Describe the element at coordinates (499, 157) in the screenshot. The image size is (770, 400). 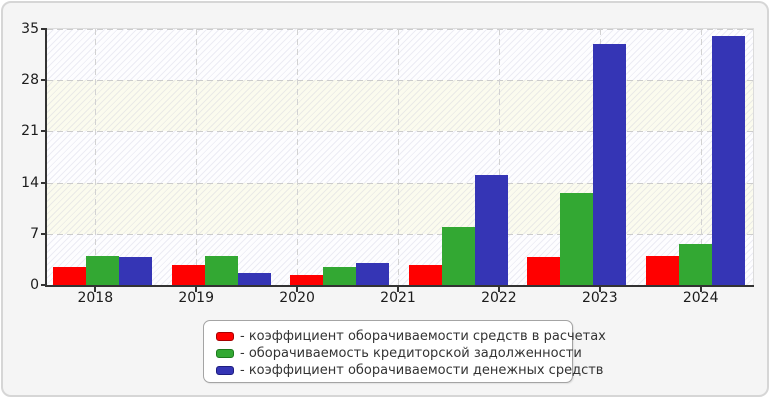
I see `gridline-x-2022` at that location.